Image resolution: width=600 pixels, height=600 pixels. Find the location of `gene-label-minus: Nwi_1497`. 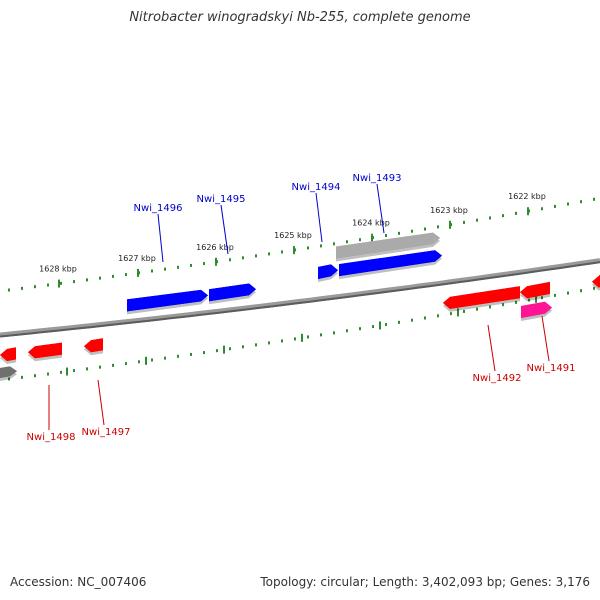

gene-label-minus: Nwi_1497 is located at coordinates (106, 432).